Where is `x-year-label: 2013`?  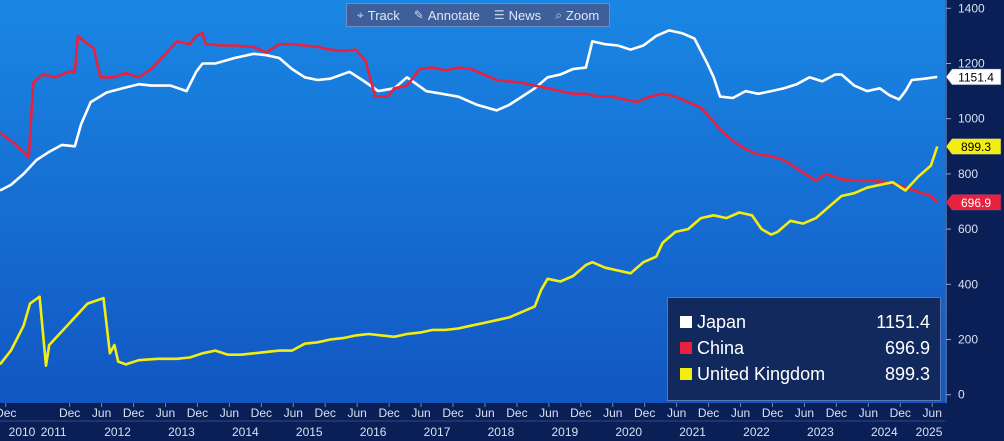 x-year-label: 2013 is located at coordinates (181, 432).